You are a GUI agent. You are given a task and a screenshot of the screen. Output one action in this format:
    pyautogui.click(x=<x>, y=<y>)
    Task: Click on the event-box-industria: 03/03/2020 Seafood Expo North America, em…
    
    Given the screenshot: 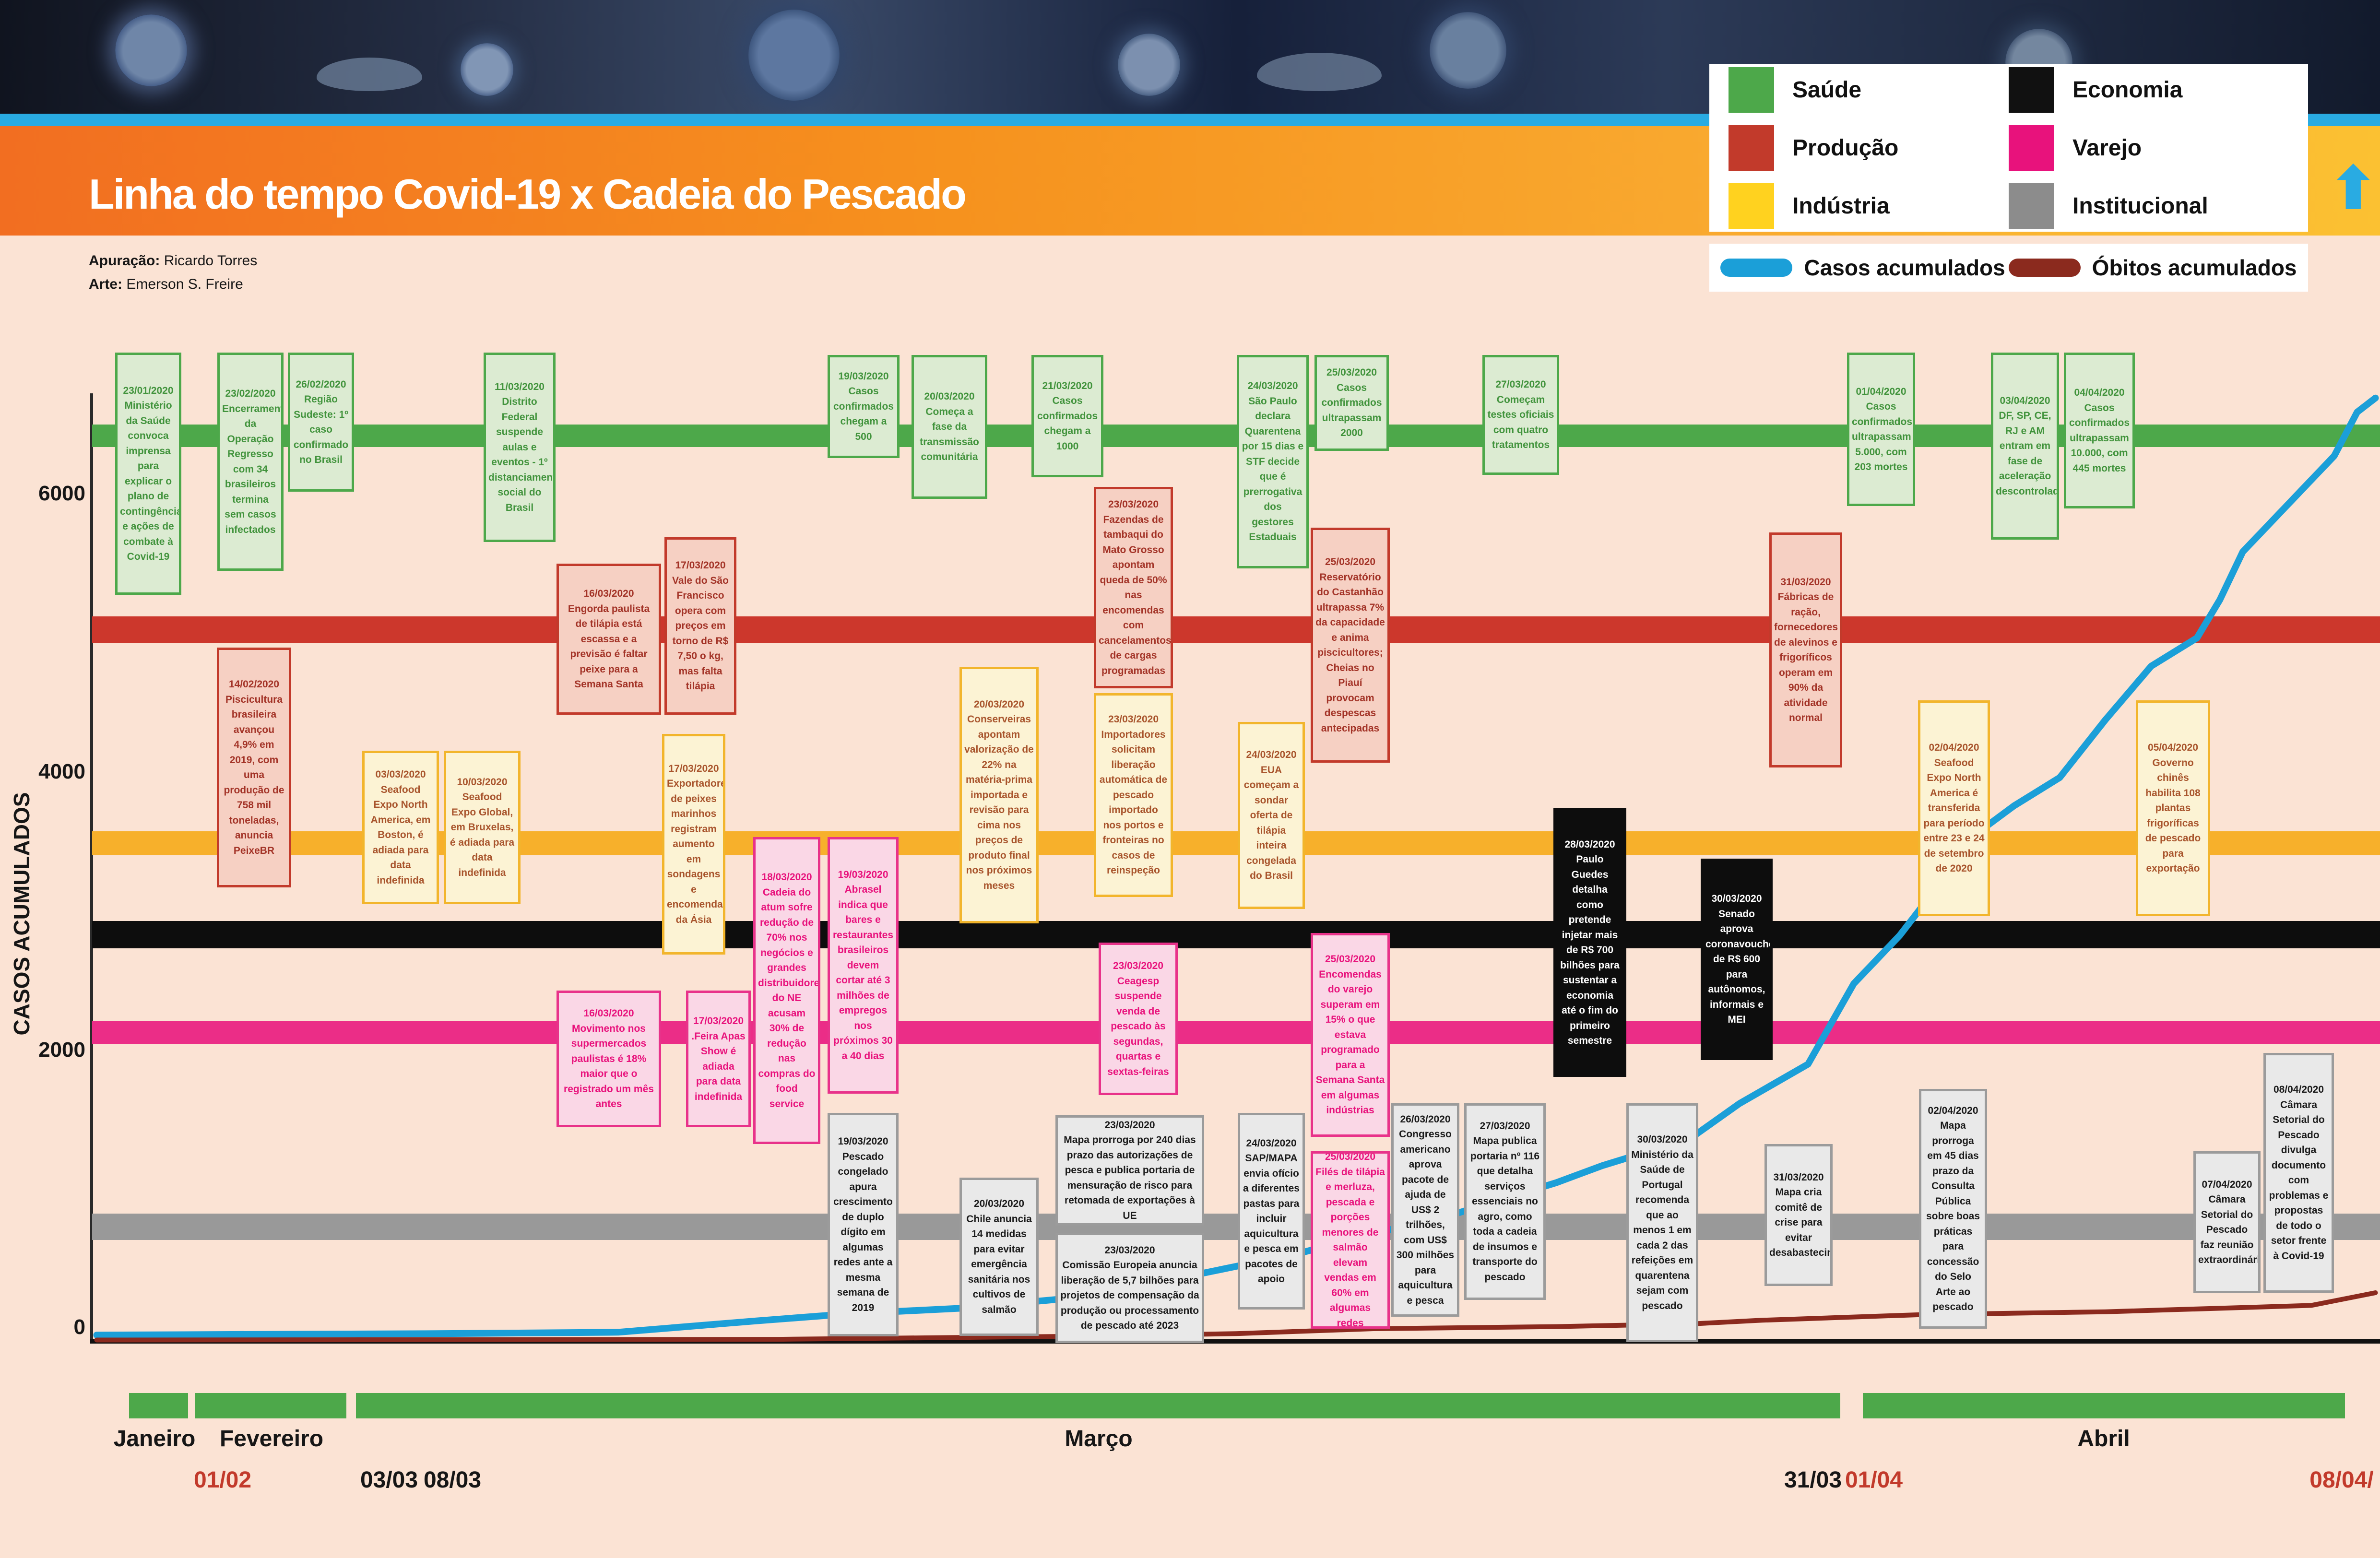 What is the action you would take?
    pyautogui.click(x=401, y=827)
    